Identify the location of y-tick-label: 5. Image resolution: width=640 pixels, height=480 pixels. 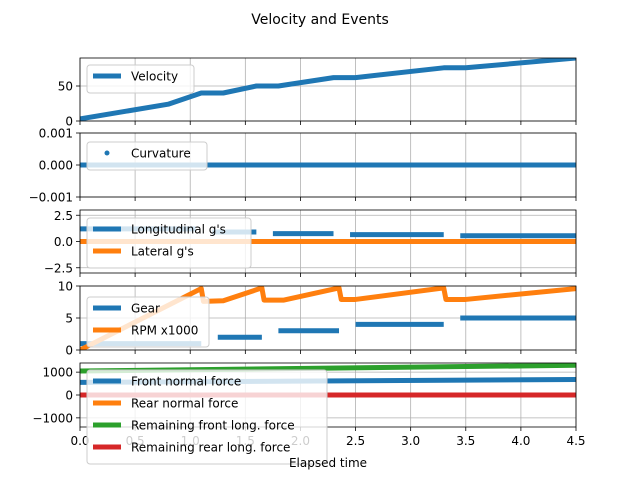
(69, 319).